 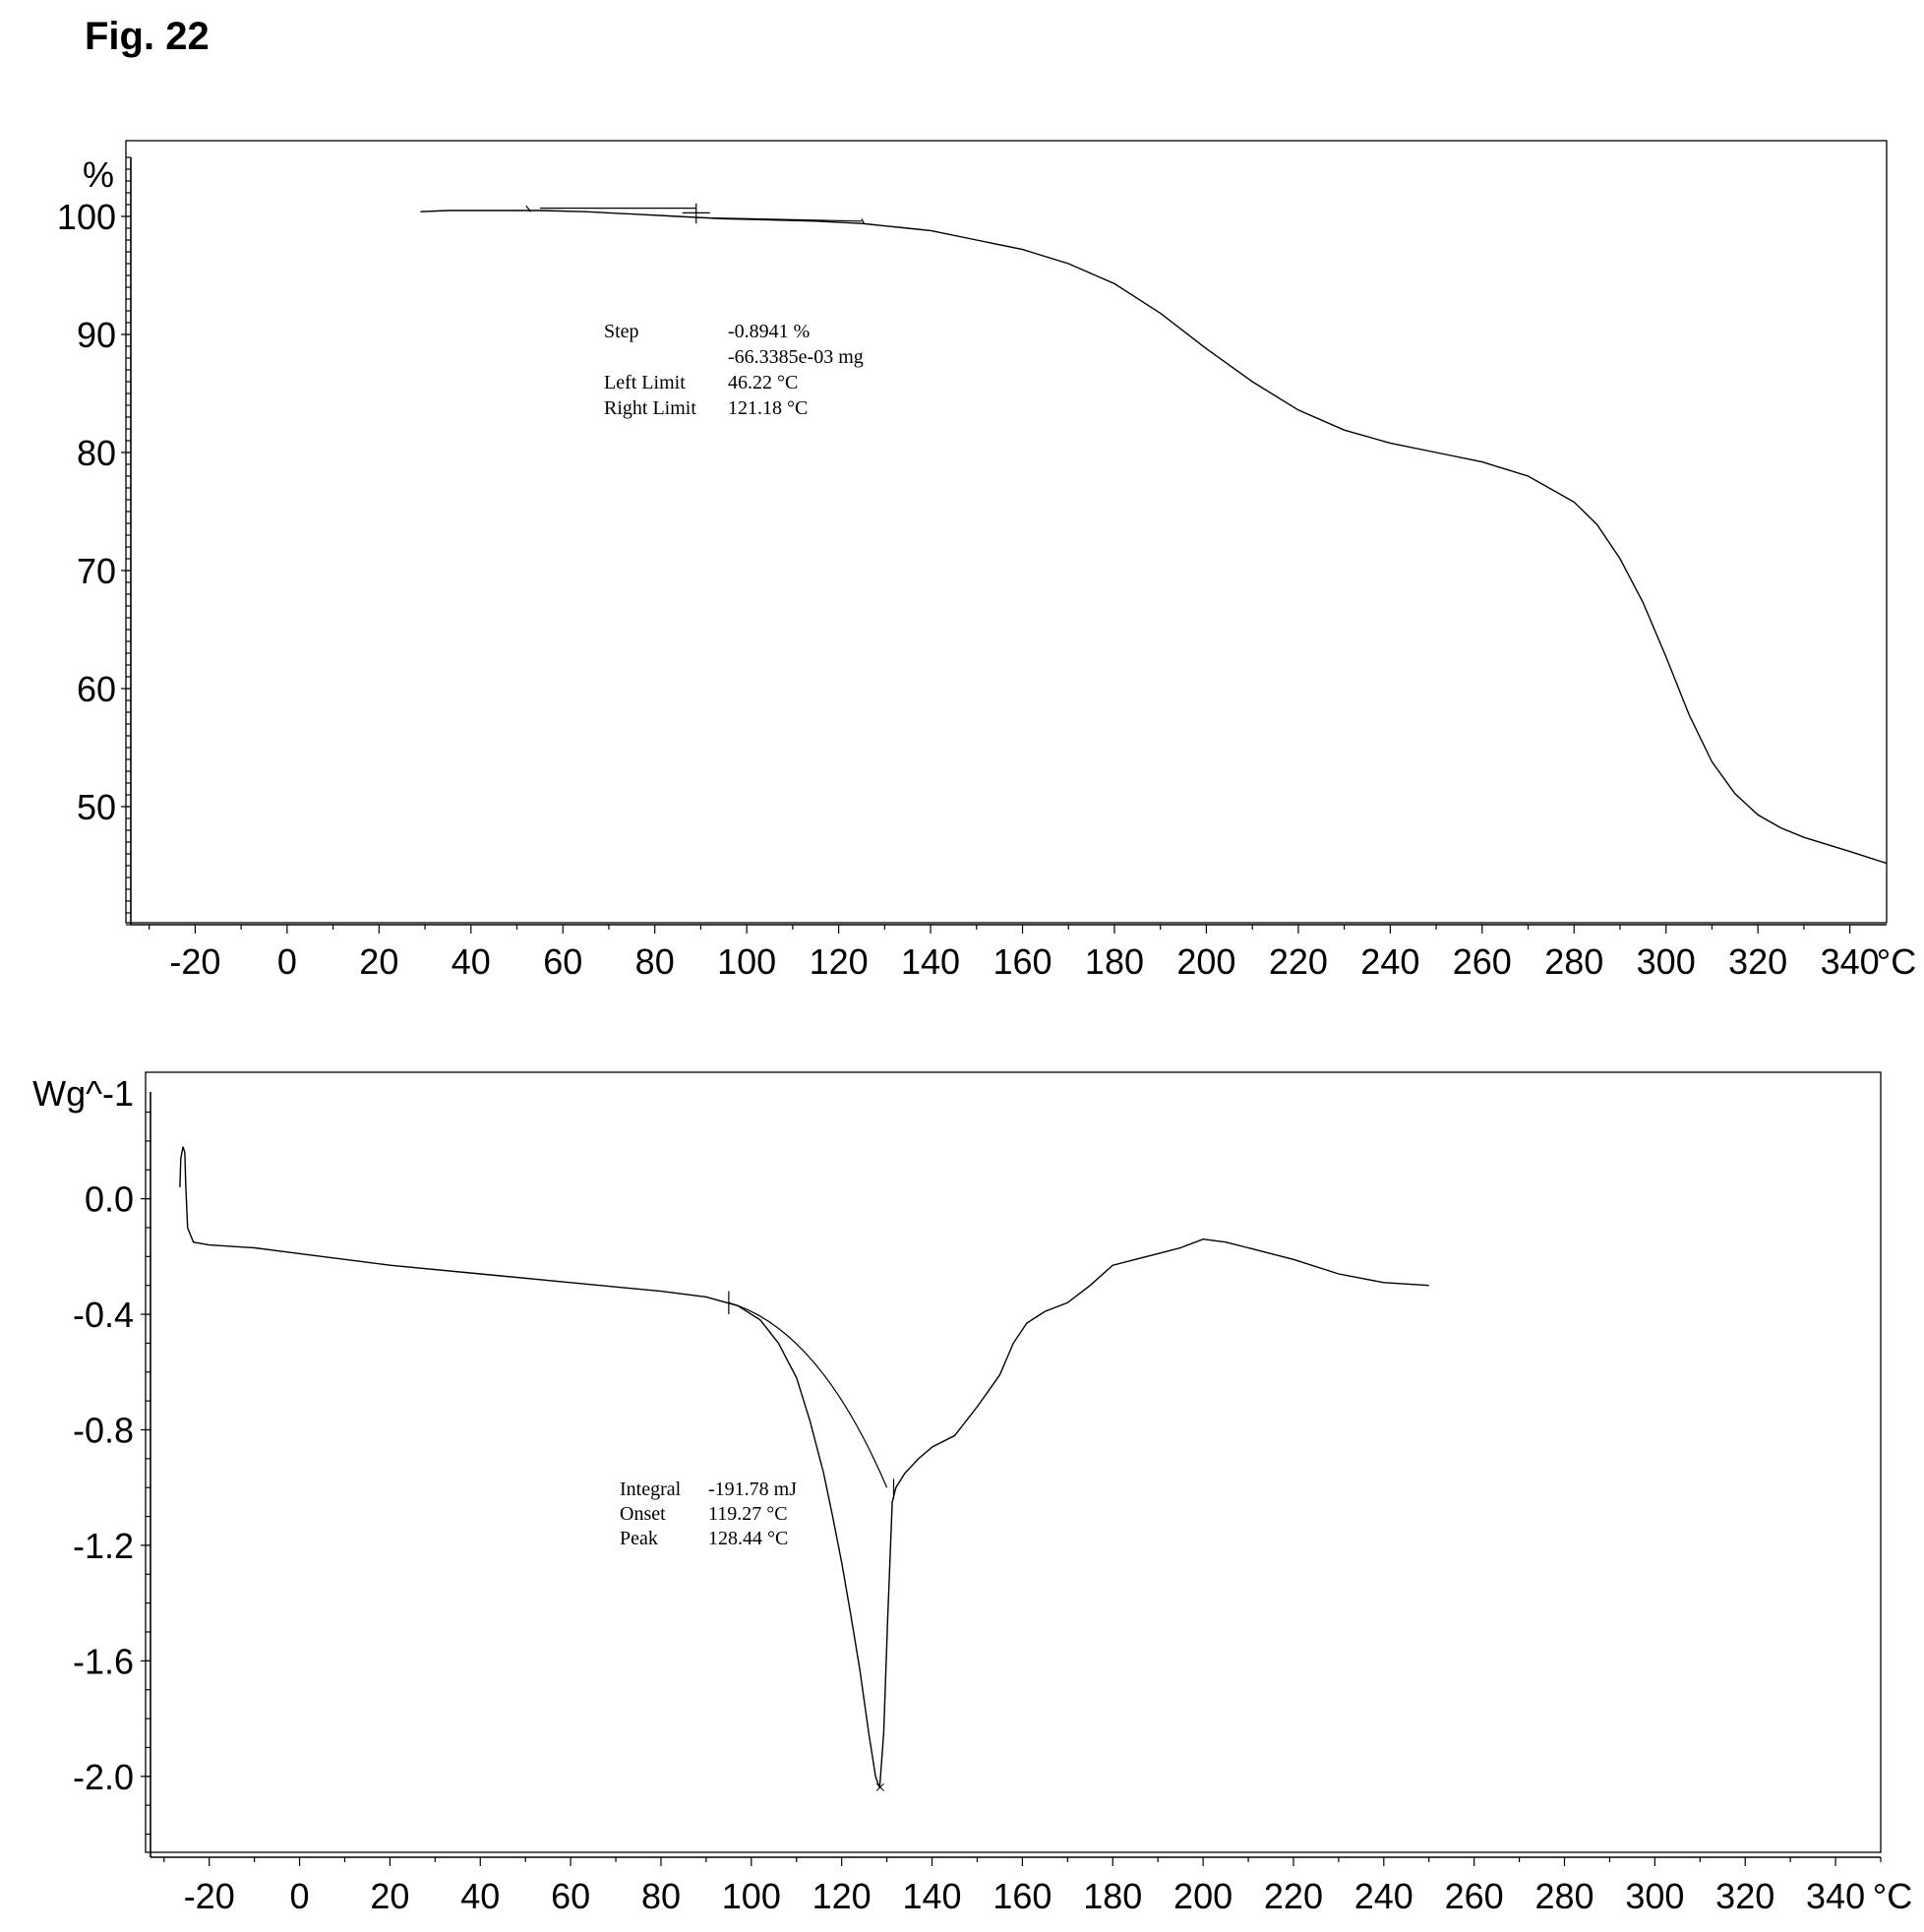 I want to click on dsc-x-tick-label: 320, so click(x=1744, y=1896).